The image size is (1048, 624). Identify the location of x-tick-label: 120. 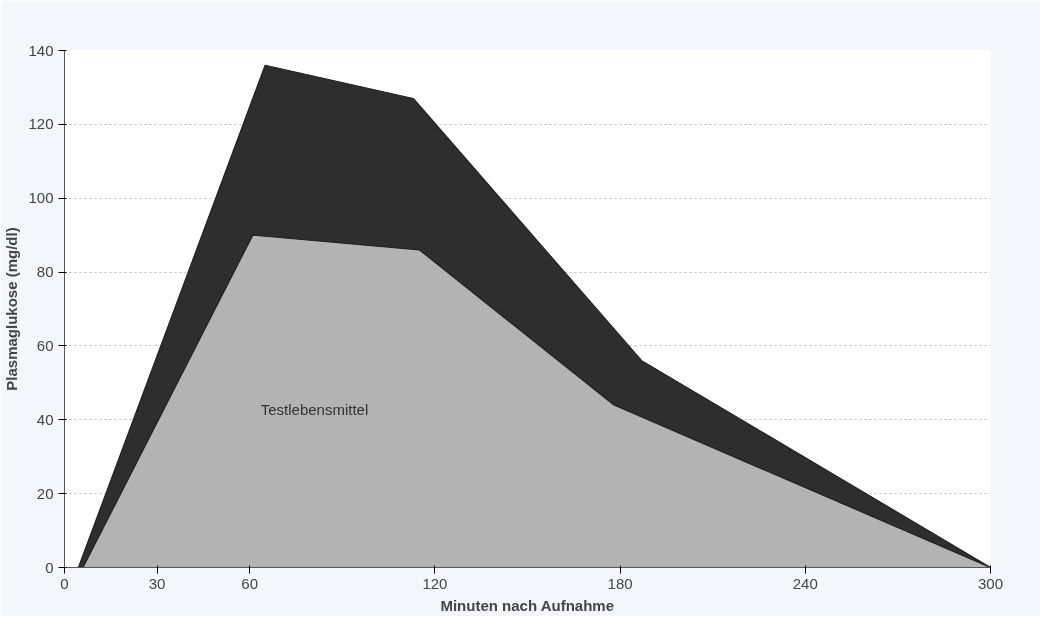
(435, 583).